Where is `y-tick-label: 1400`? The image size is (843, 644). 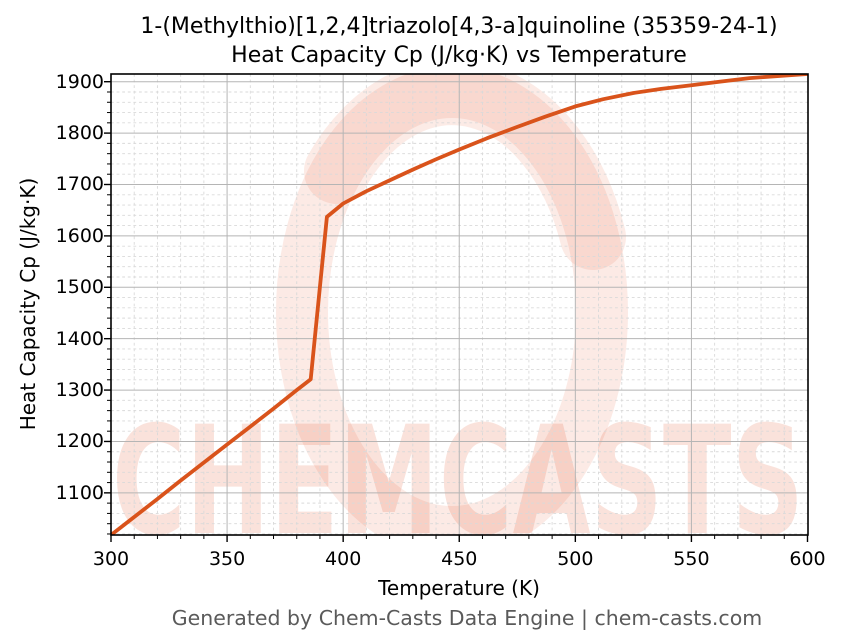 y-tick-label: 1400 is located at coordinates (79, 338).